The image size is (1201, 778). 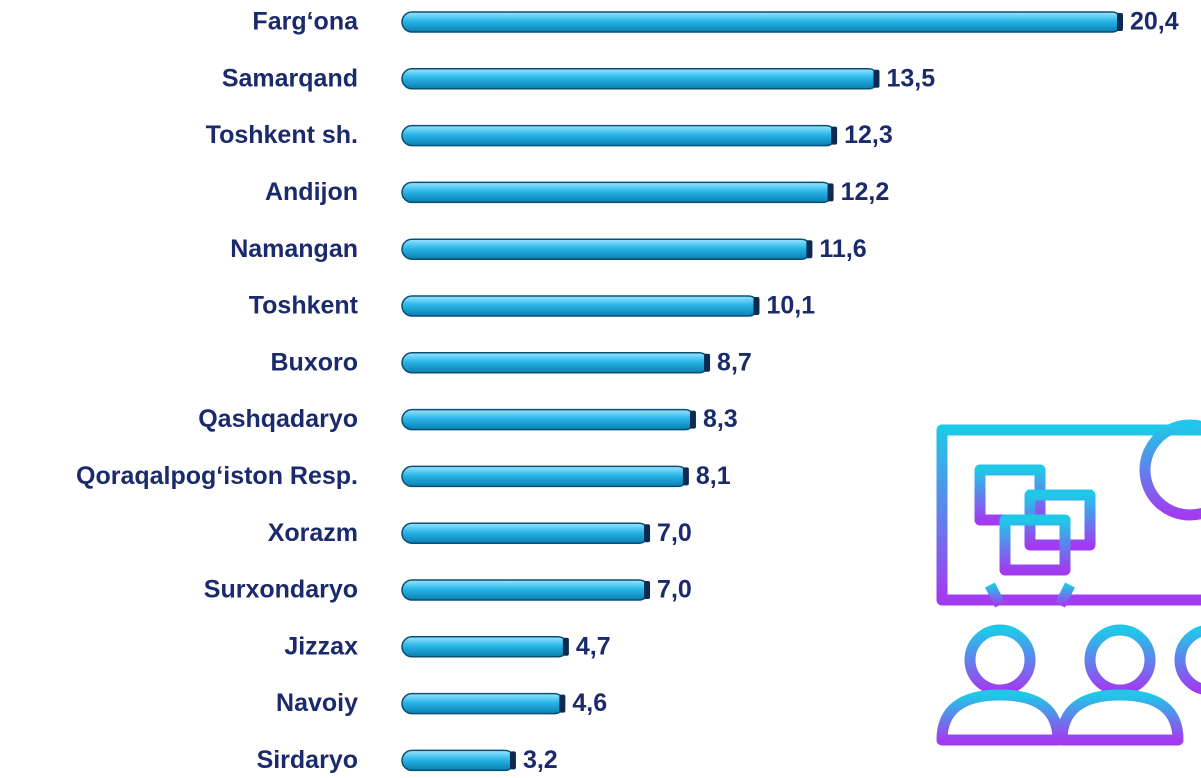 What do you see at coordinates (790, 306) in the screenshot?
I see `value-label: 10,1` at bounding box center [790, 306].